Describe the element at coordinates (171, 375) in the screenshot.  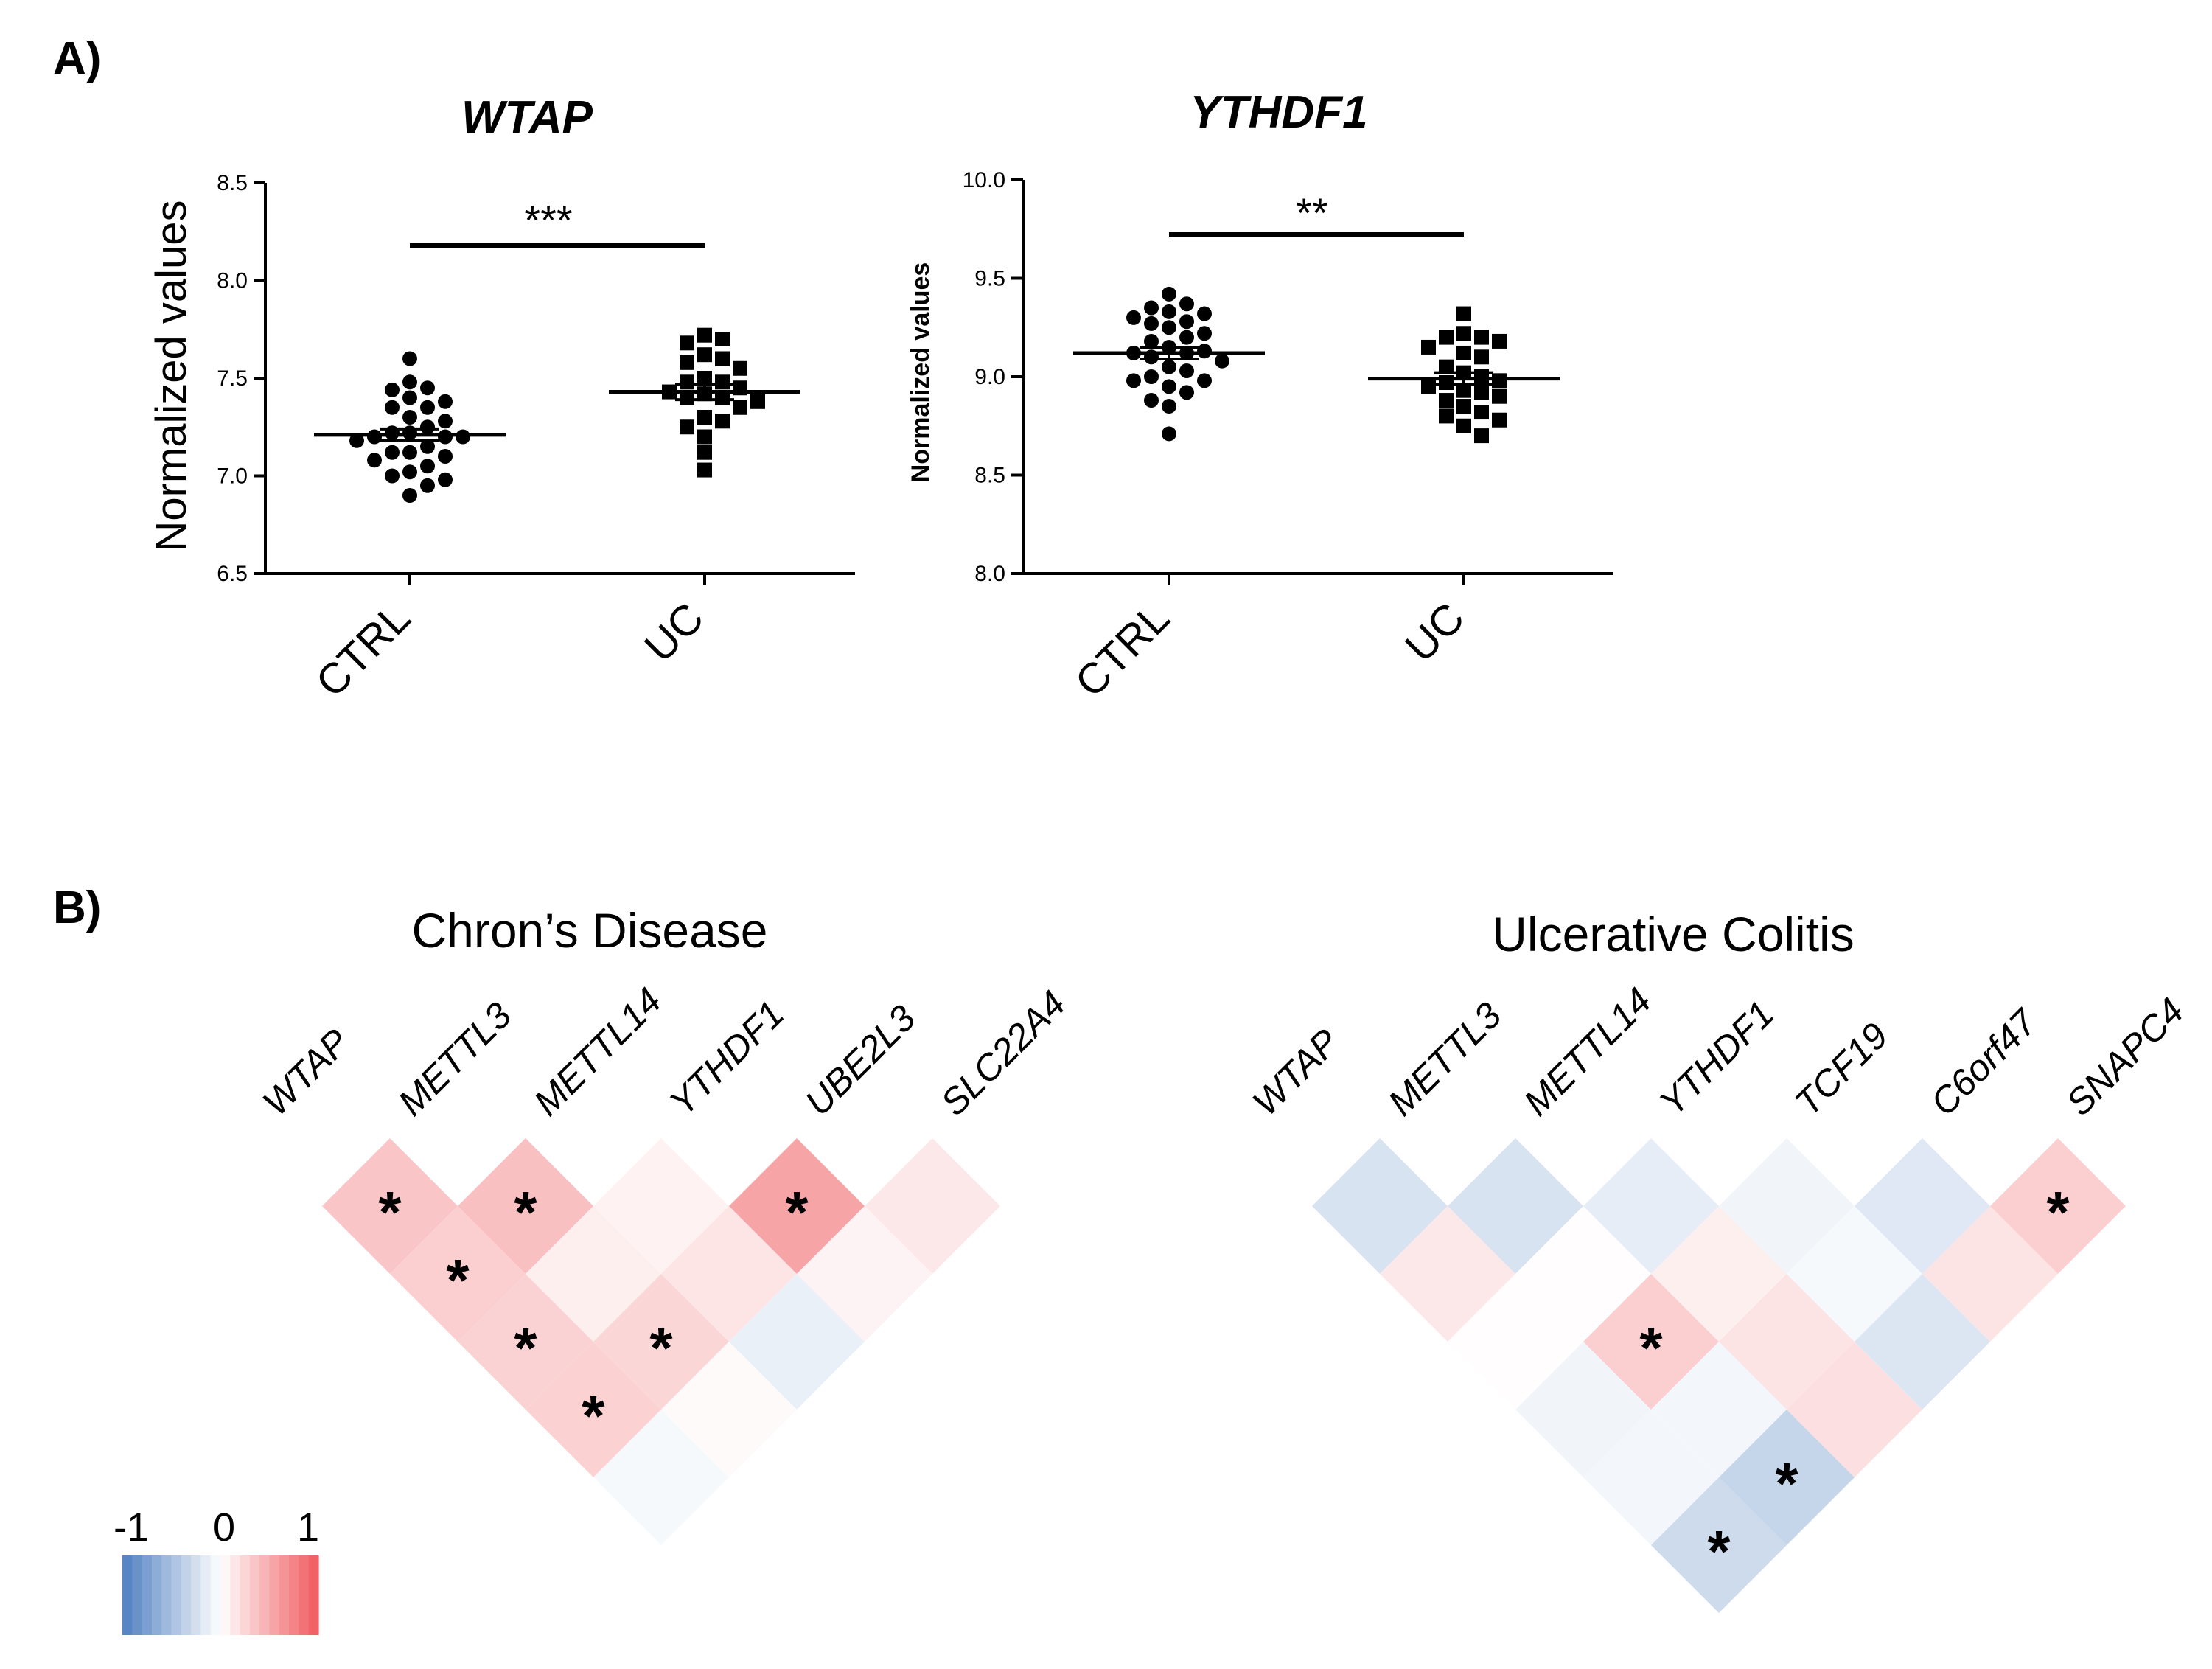
I see `wtap-y-axis-label: Normalized values` at that location.